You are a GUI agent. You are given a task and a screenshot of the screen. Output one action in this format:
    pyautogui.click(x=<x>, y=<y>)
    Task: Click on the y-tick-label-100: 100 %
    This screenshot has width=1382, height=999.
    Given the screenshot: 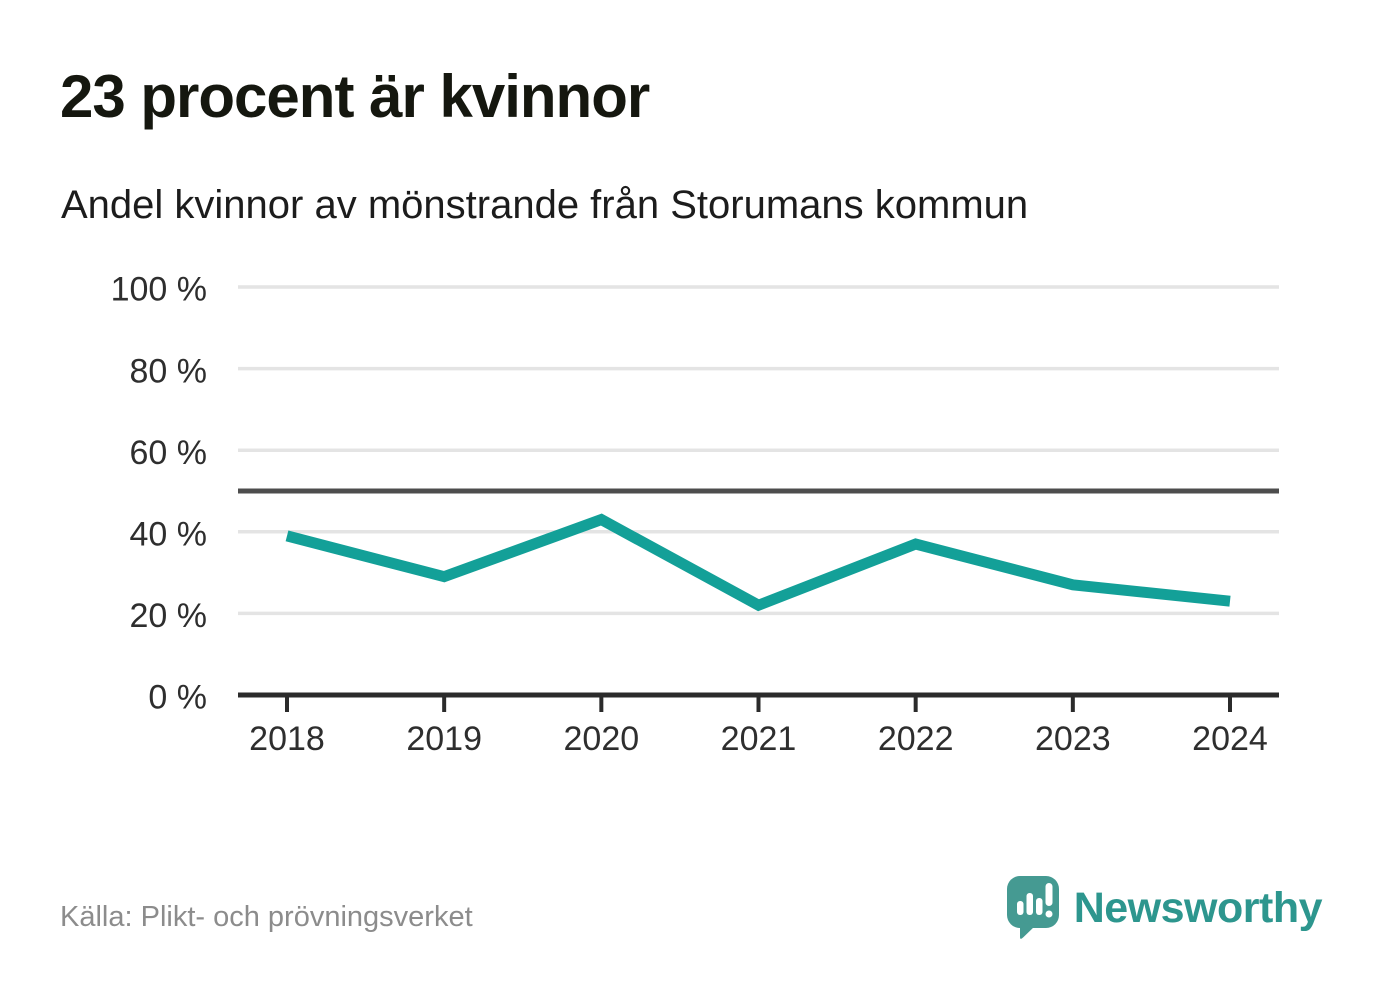 What is the action you would take?
    pyautogui.click(x=159, y=290)
    